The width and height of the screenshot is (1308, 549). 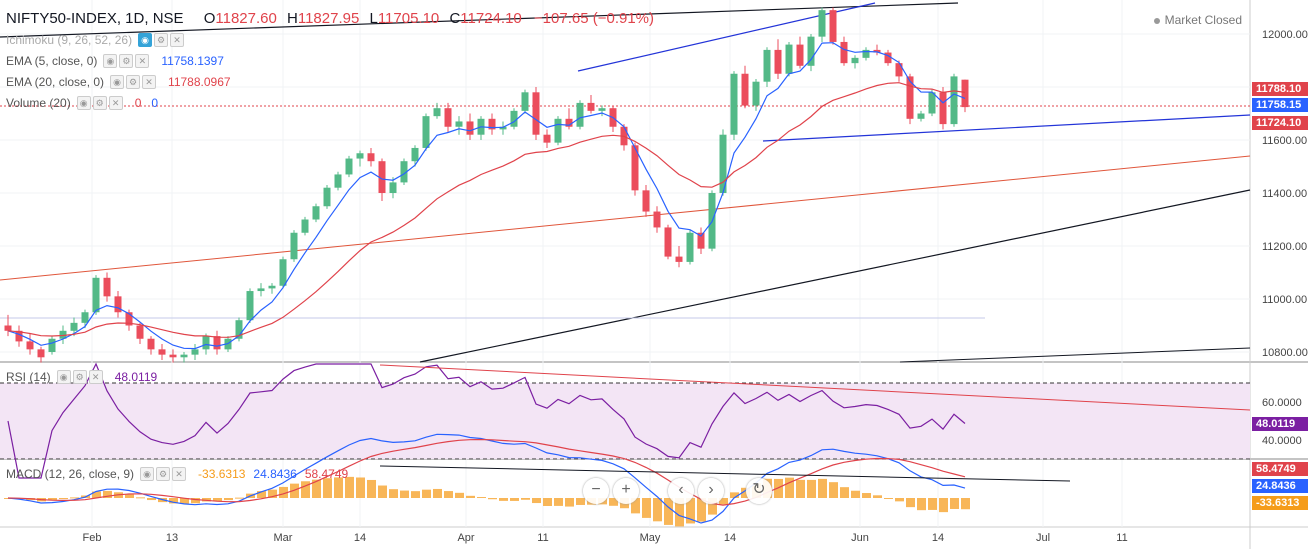 I want to click on ema5-legend: EMA (5, close, 0) ◉ ⚙ ✕ 11758.1397, so click(x=115, y=61).